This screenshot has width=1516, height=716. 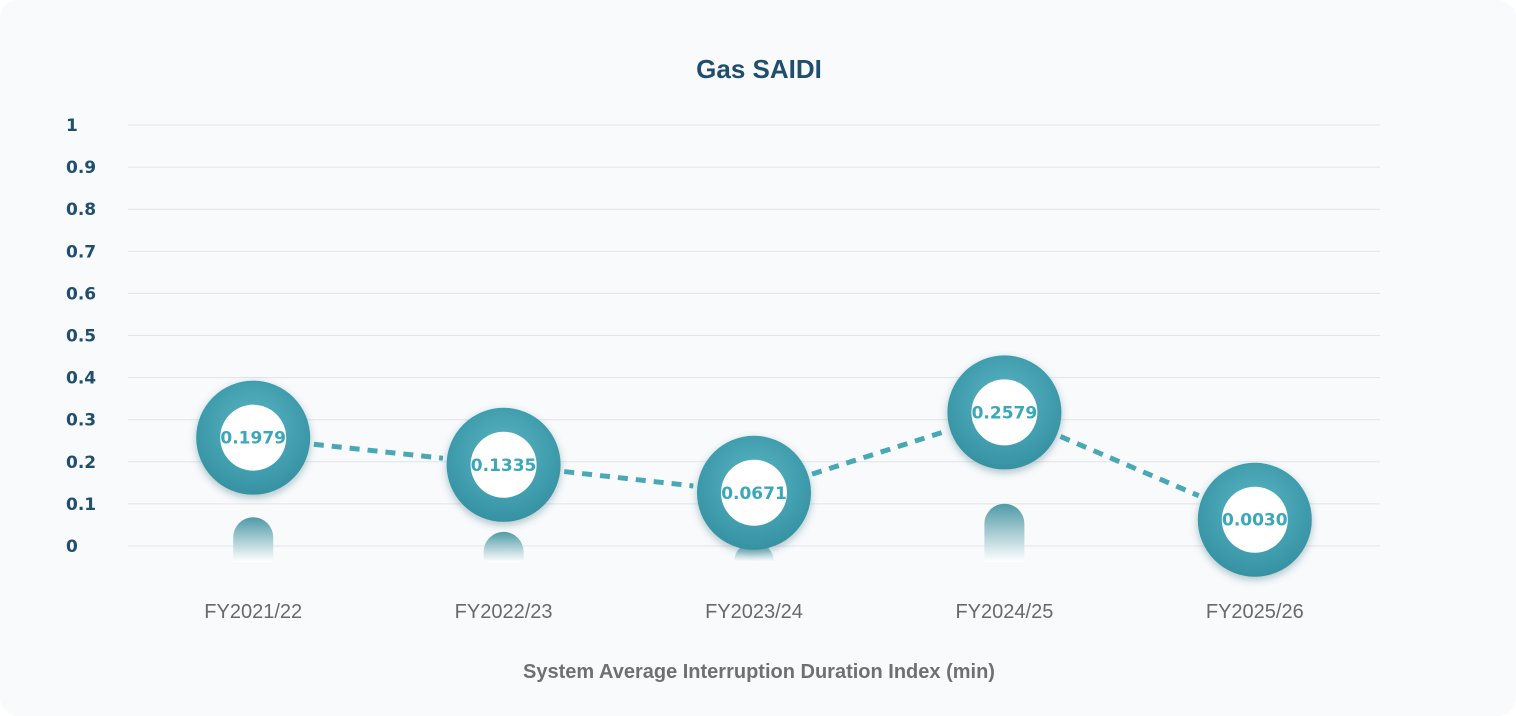 What do you see at coordinates (81, 421) in the screenshot?
I see `y-tick-label: 0.3` at bounding box center [81, 421].